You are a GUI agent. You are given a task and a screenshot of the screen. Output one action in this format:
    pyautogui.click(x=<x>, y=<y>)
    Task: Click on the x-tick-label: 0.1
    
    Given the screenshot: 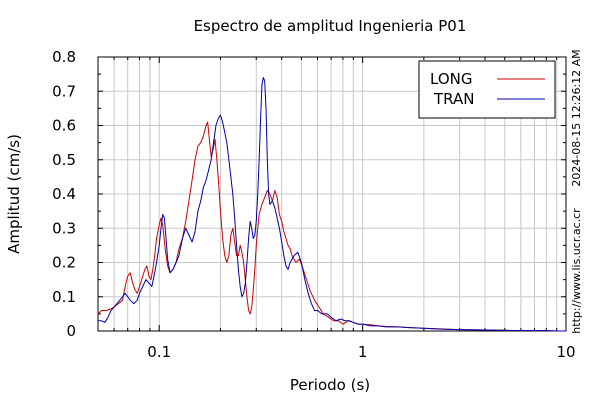 What is the action you would take?
    pyautogui.click(x=159, y=352)
    